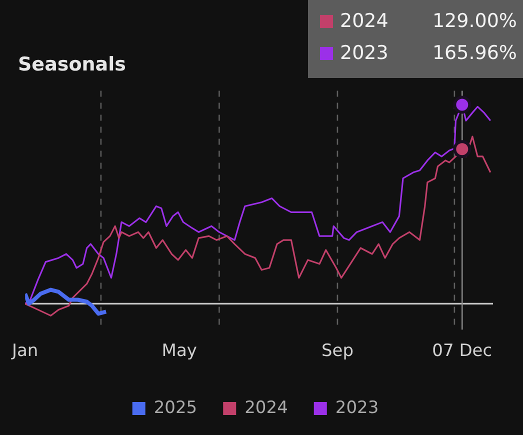  What do you see at coordinates (72, 64) in the screenshot?
I see `chart-title: Seasonals` at bounding box center [72, 64].